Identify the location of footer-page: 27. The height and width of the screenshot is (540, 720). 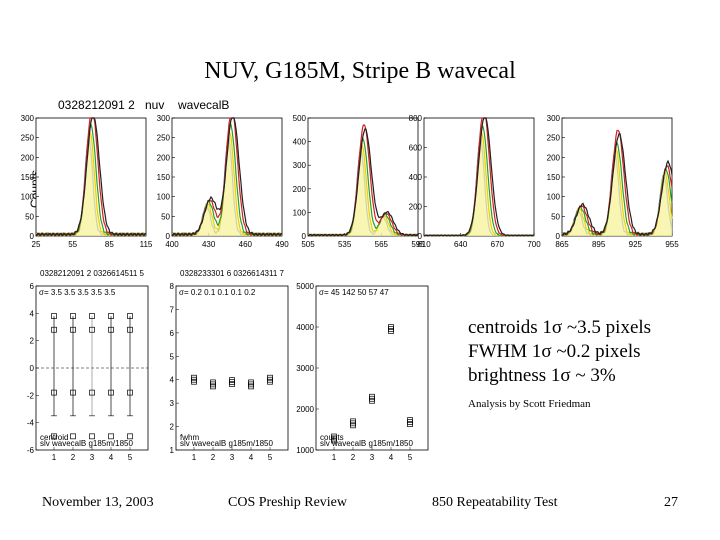
(671, 502).